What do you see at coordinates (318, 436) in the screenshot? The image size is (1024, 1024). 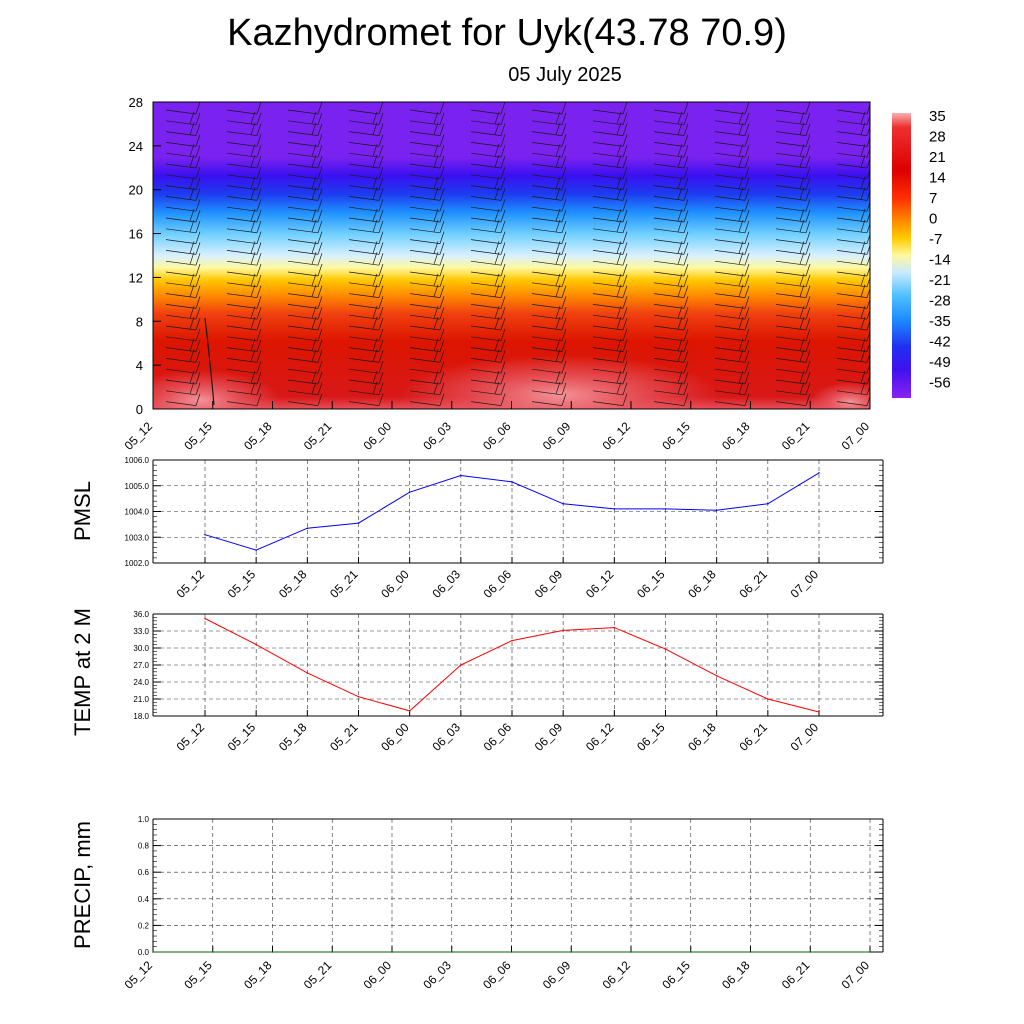 I see `heatmap-xtick-label: 05_21` at bounding box center [318, 436].